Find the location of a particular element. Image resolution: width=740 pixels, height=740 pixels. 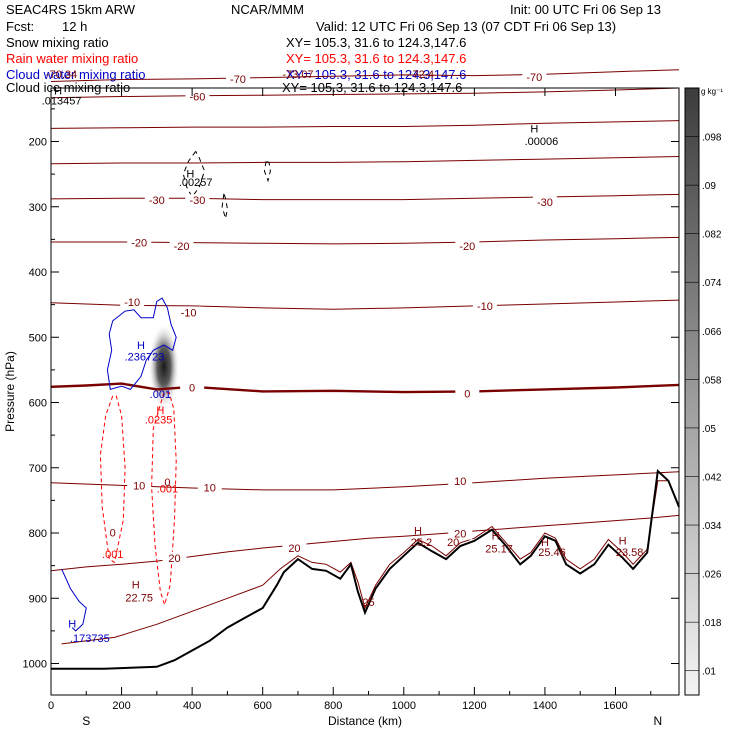

cloud-ice-label: .013457 is located at coordinates (62, 101).